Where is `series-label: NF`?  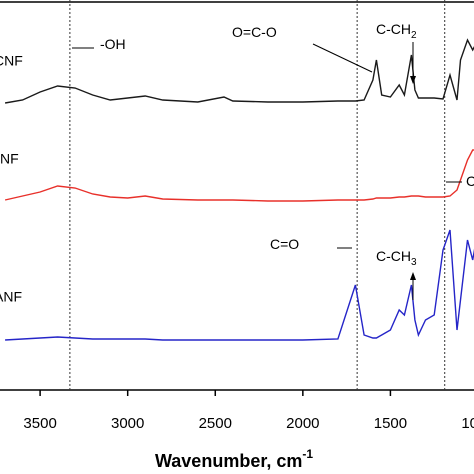
series-label: NF is located at coordinates (9, 159).